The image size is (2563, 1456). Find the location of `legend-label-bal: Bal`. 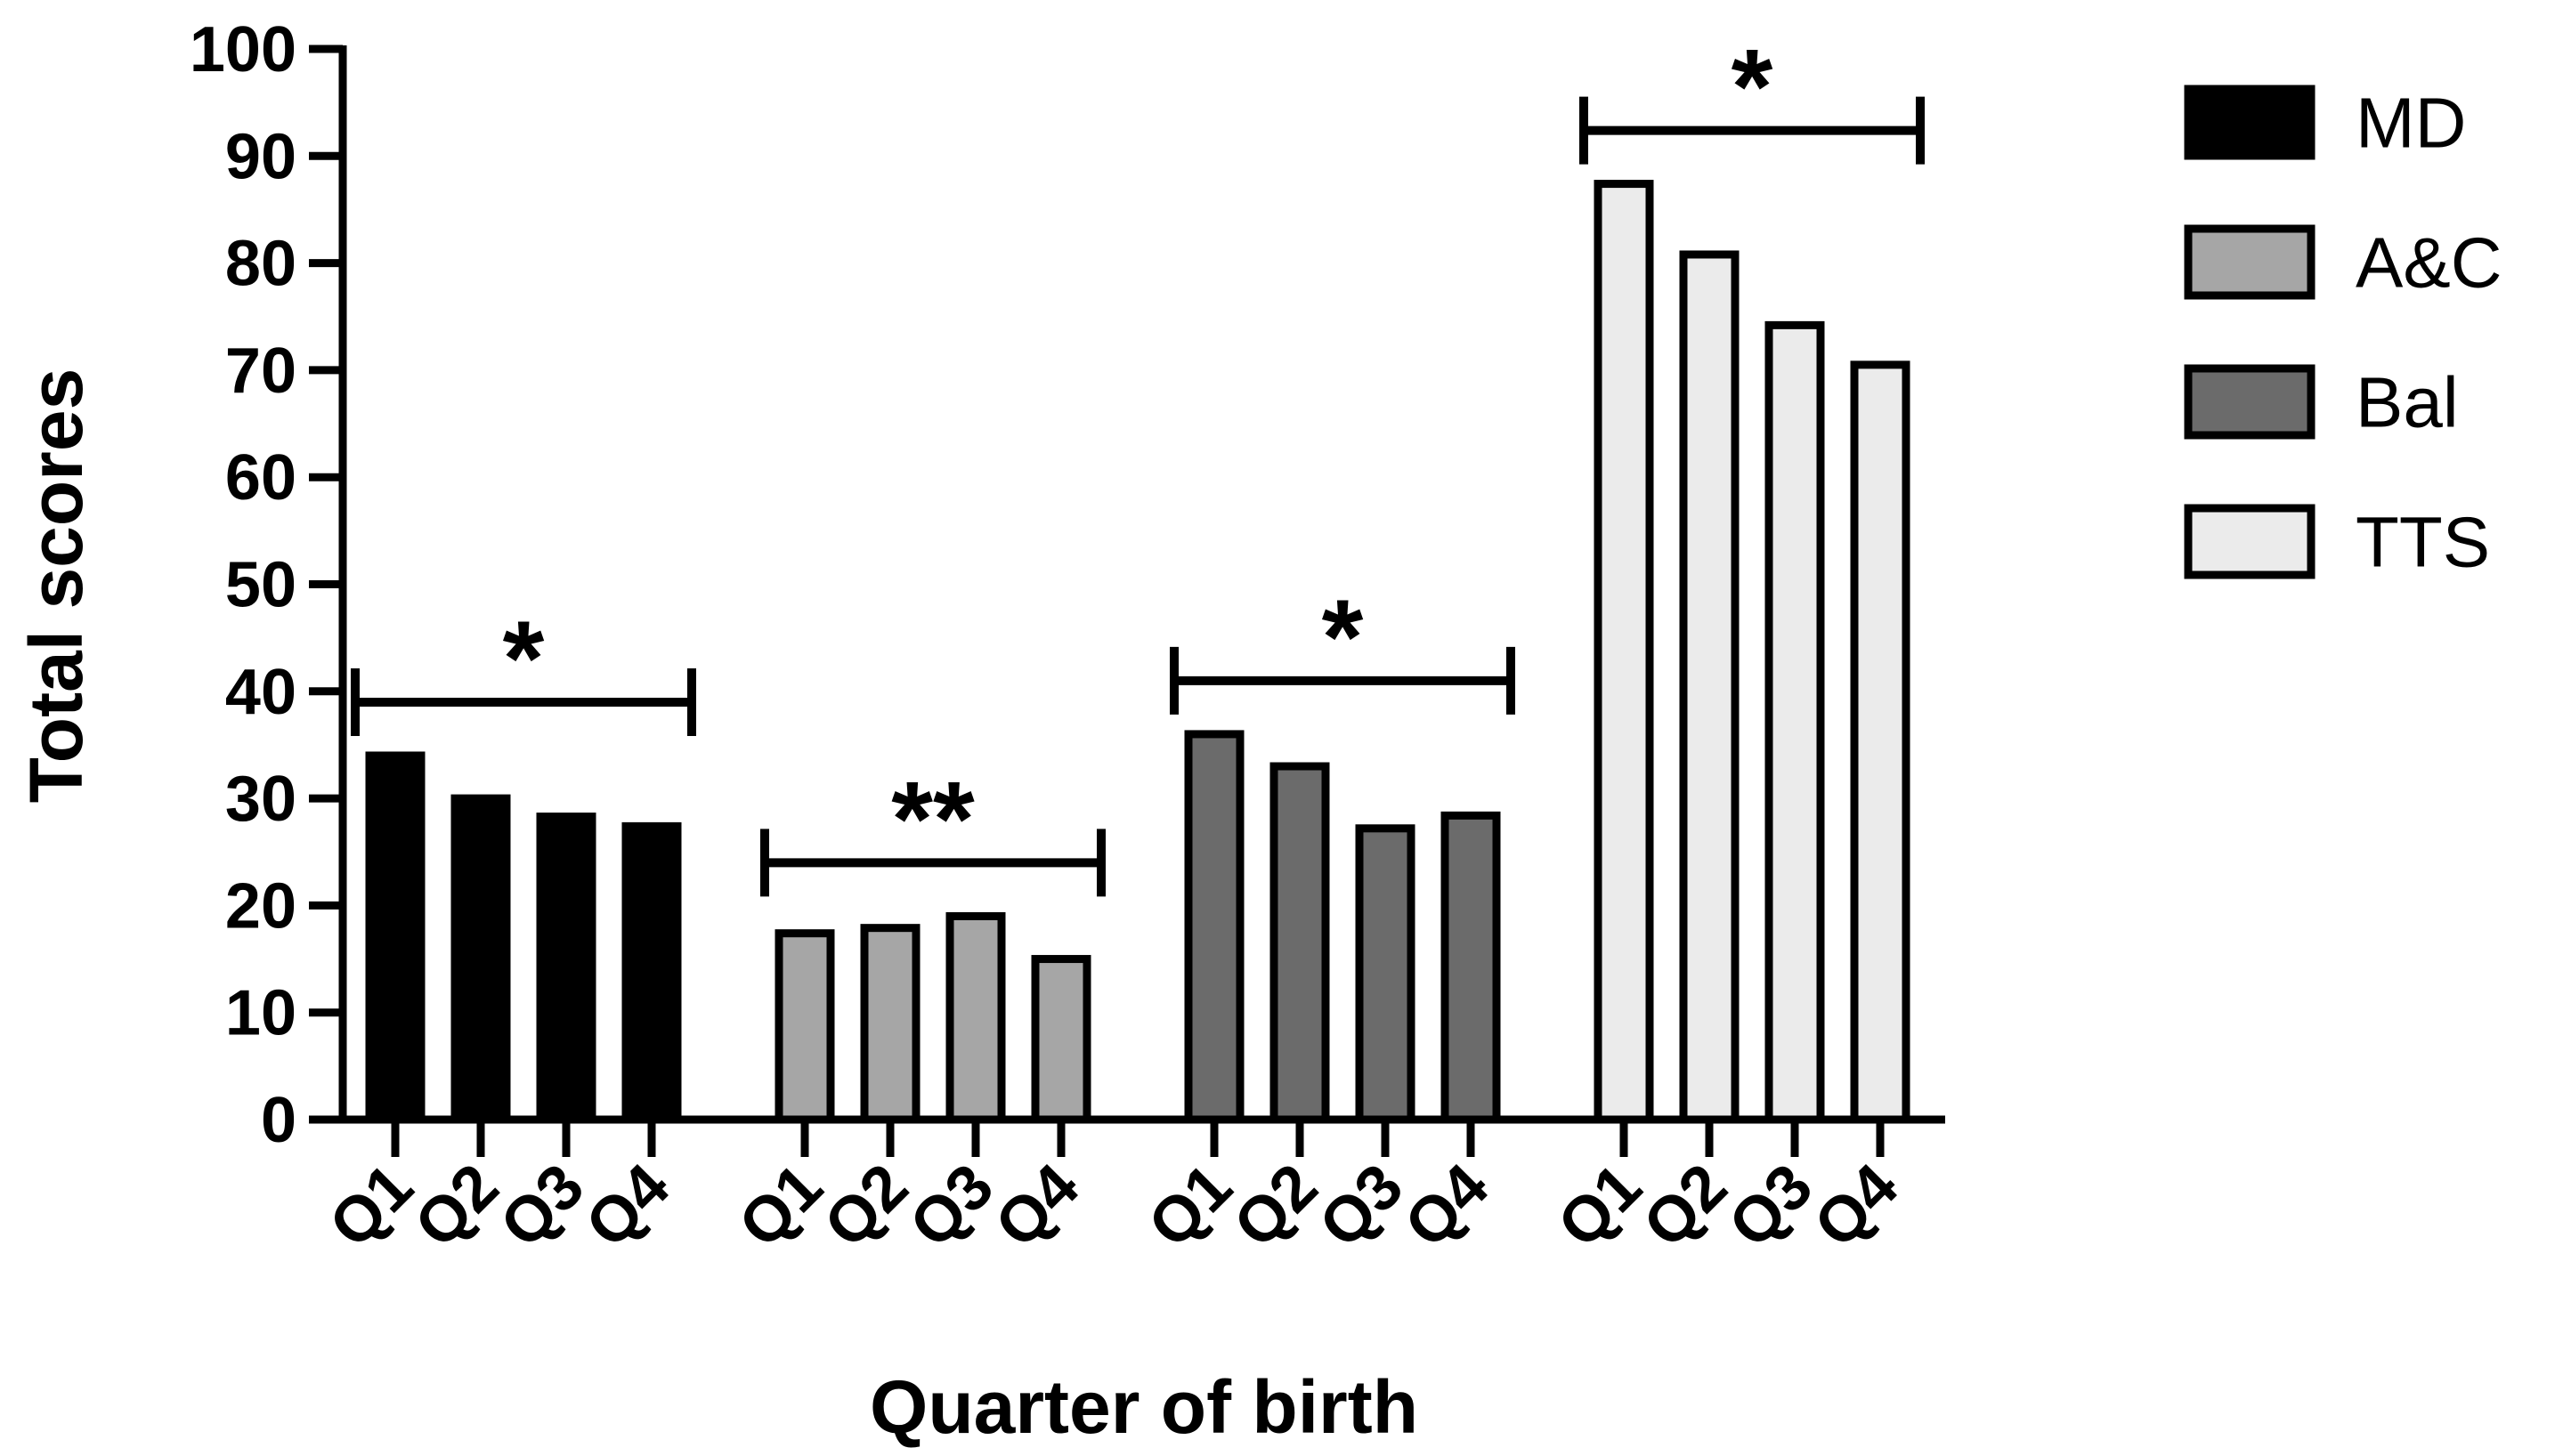

legend-label-bal: Bal is located at coordinates (2407, 402).